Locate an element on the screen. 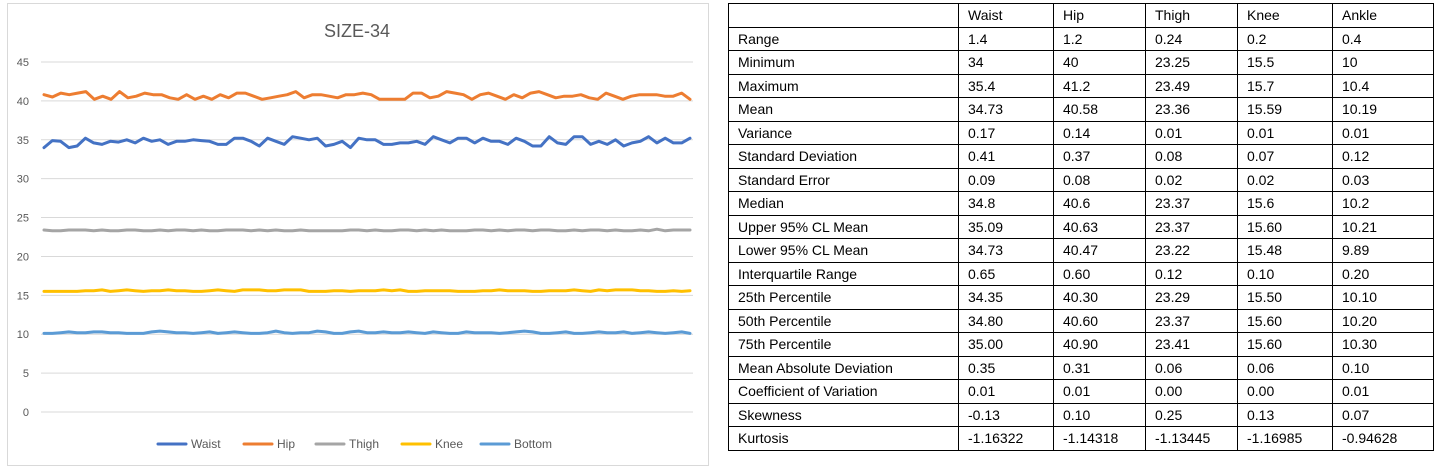  table-cell: 10.2 is located at coordinates (1383, 203).